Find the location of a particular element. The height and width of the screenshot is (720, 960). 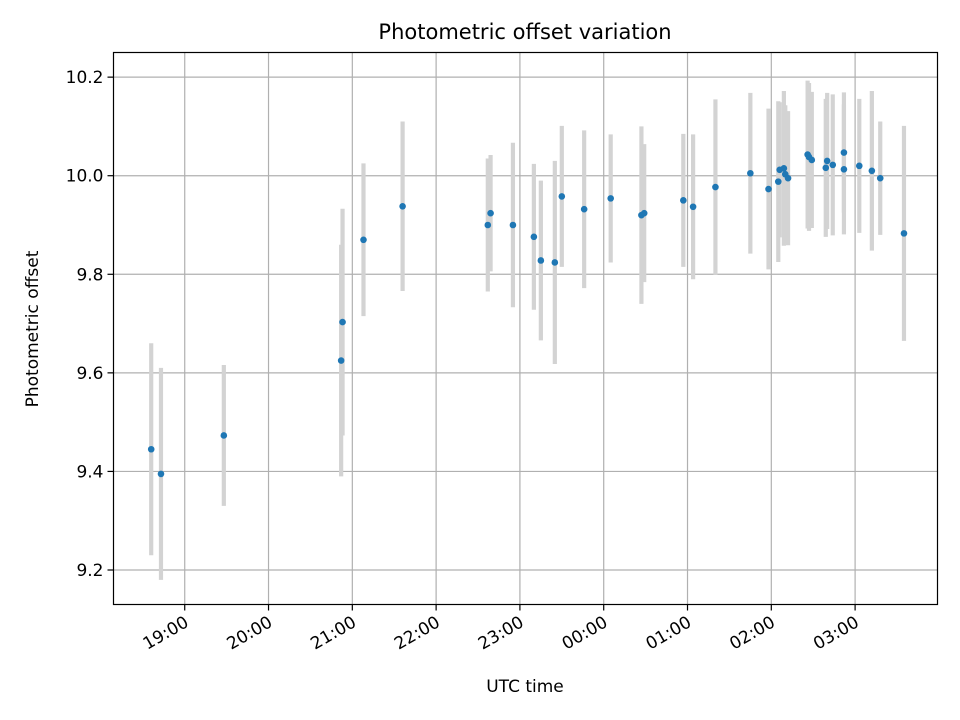

y-tick-label: 10.0 is located at coordinates (85, 177).